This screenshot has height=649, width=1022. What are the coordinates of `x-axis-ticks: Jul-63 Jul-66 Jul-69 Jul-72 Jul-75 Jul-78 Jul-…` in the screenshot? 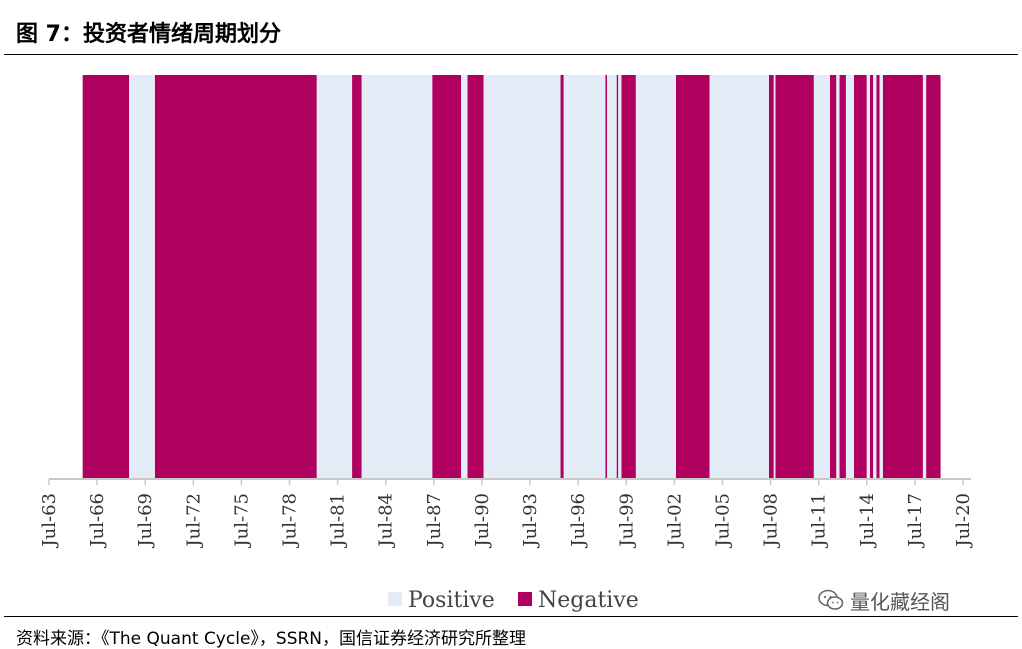 It's located at (506, 514).